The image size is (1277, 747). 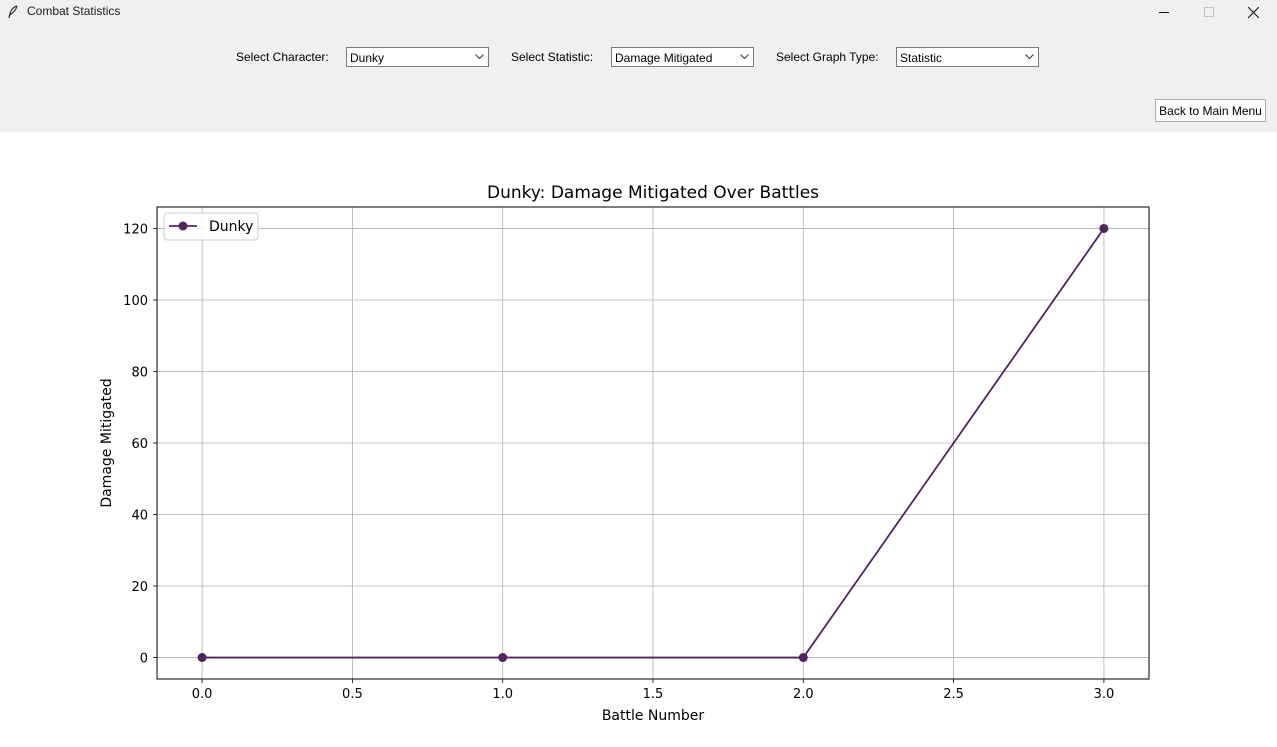 What do you see at coordinates (803, 694) in the screenshot?
I see `x-tick-label: 2.0` at bounding box center [803, 694].